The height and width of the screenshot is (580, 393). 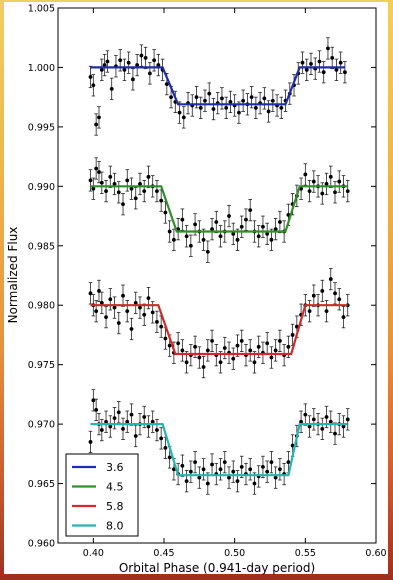 I want to click on x-tick-label: 0.40, so click(x=93, y=553).